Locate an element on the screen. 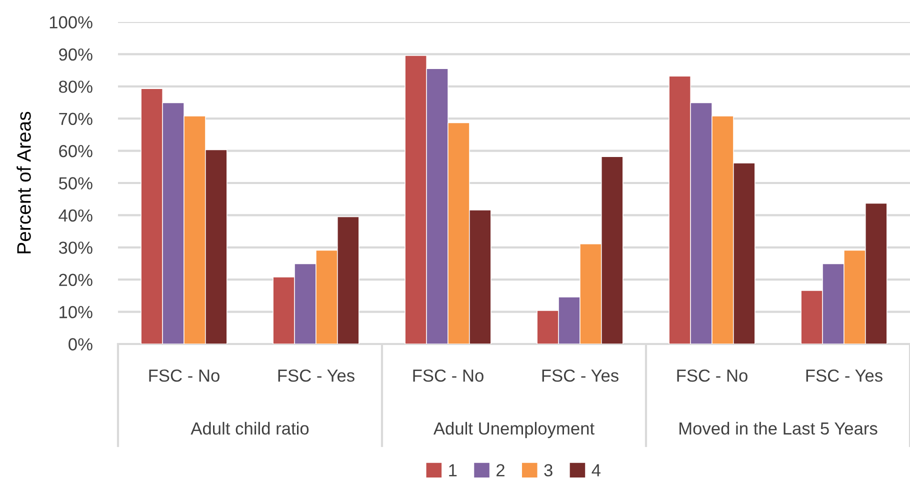 The height and width of the screenshot is (498, 910). legend-label: 4 is located at coordinates (596, 470).